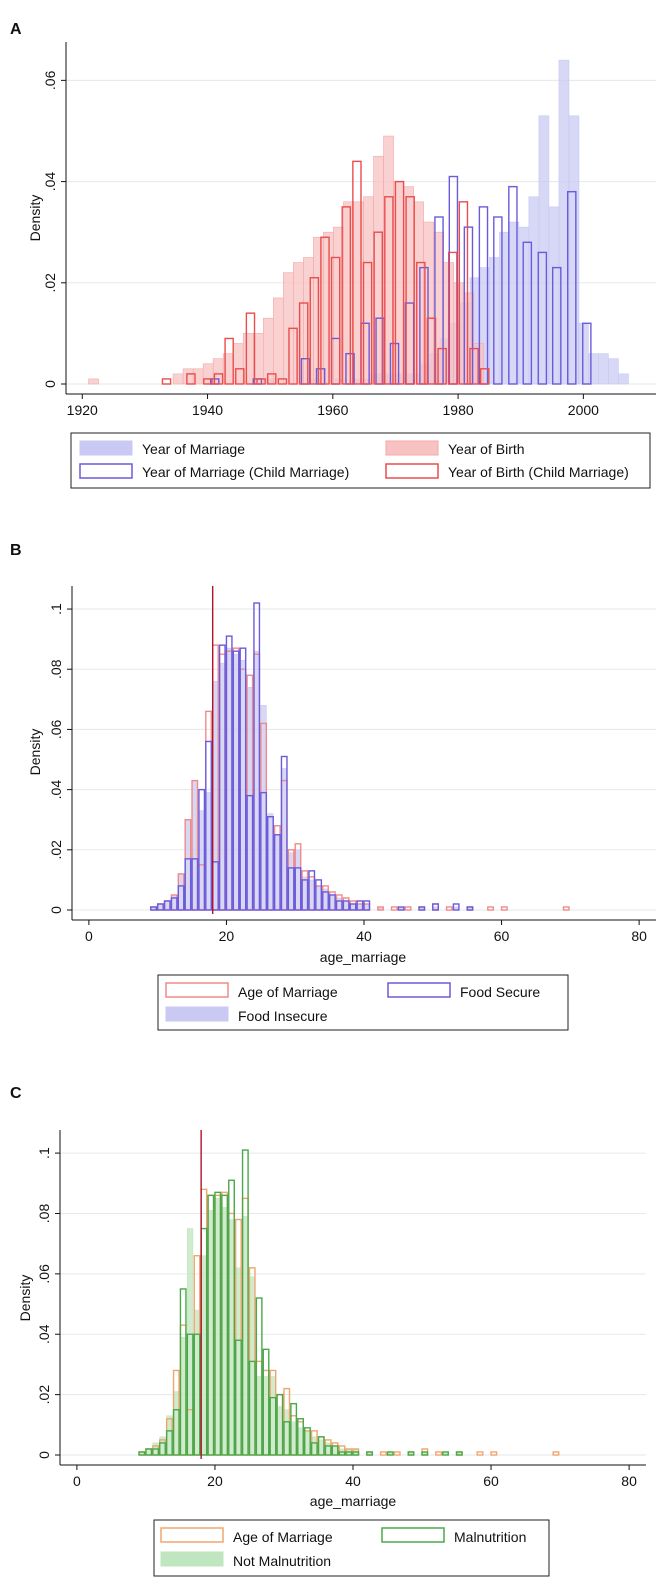 The width and height of the screenshot is (670, 1591). What do you see at coordinates (363, 957) in the screenshot?
I see `panel-b-xlabel: age_marriage` at bounding box center [363, 957].